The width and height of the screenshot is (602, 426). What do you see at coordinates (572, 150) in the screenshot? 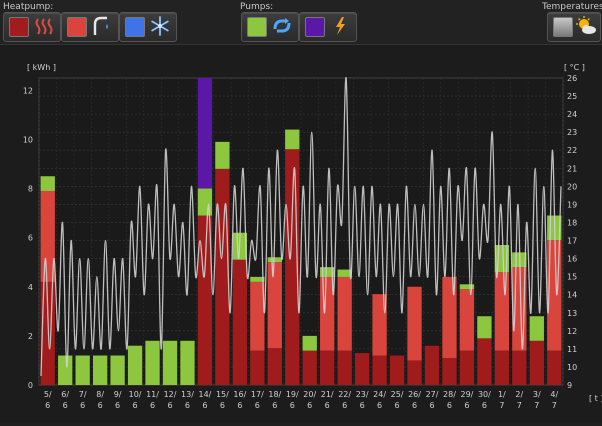
I see `right-axis-tick-label: 22` at bounding box center [572, 150].